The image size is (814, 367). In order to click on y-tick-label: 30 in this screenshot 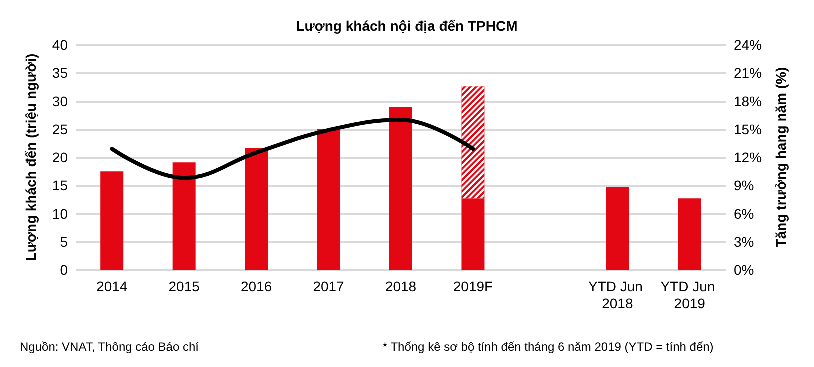, I will do `click(60, 101)`.